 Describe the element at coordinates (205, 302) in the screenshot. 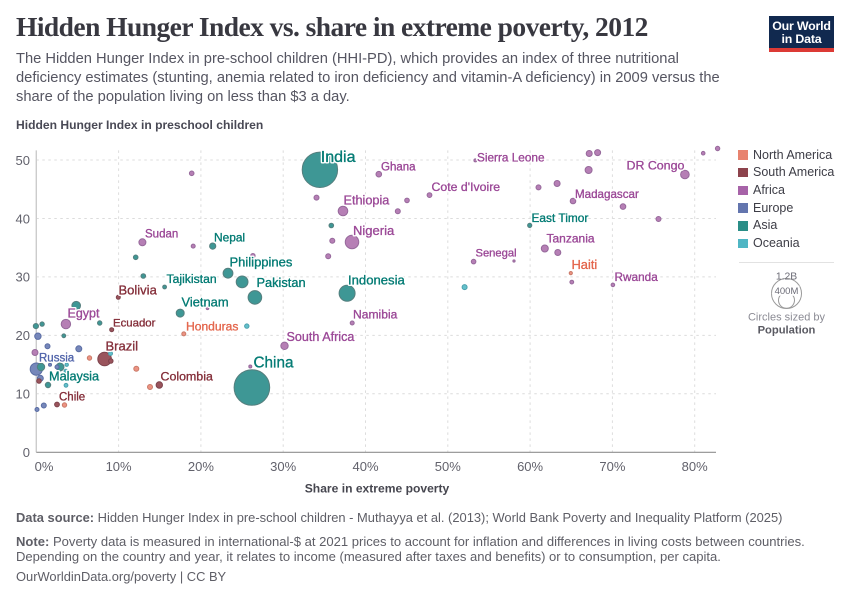

I see `svg-text: Vietnam` at that location.